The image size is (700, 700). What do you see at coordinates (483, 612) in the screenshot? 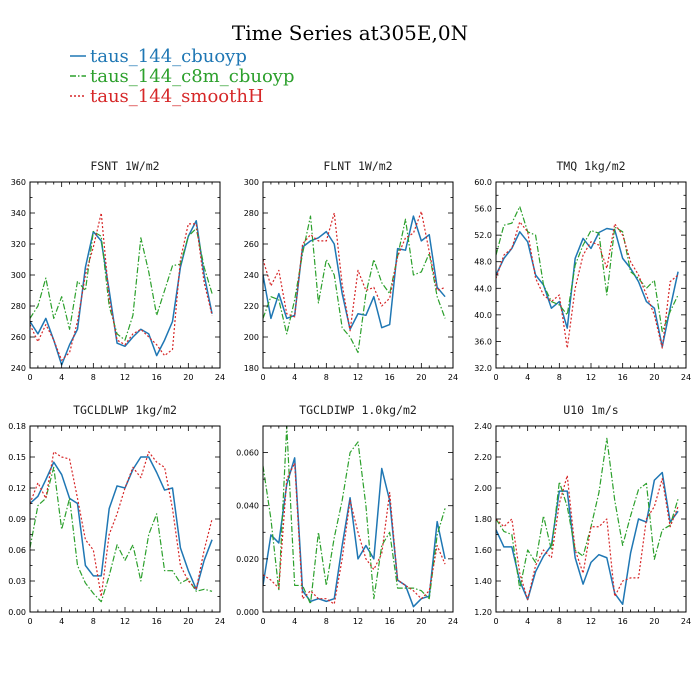
I see `y-tick-label: 1.20` at bounding box center [483, 612].